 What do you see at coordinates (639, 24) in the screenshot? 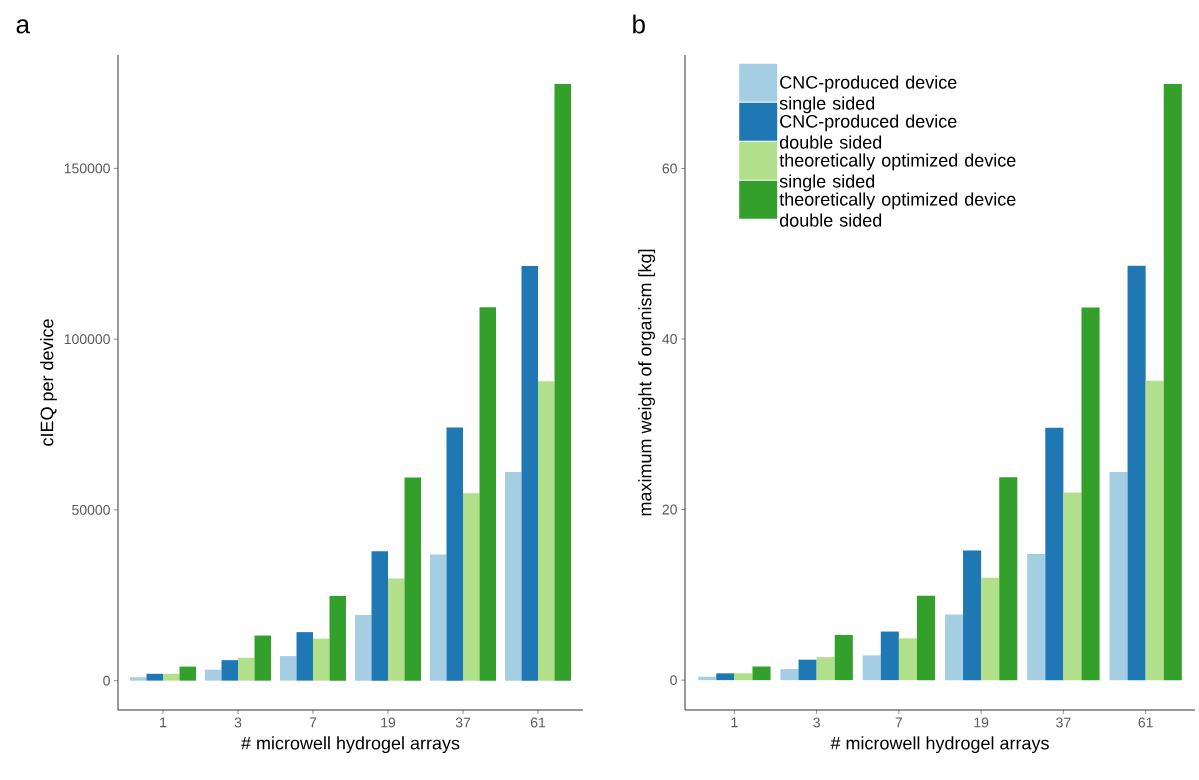
I see `chart-title: b` at bounding box center [639, 24].